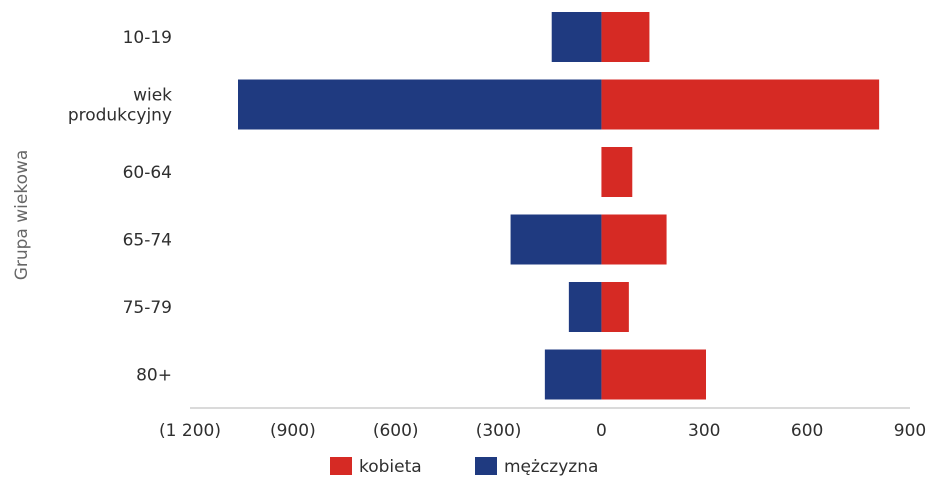  What do you see at coordinates (22, 215) in the screenshot?
I see `y-axis-title: Grupa wiekowa` at bounding box center [22, 215].